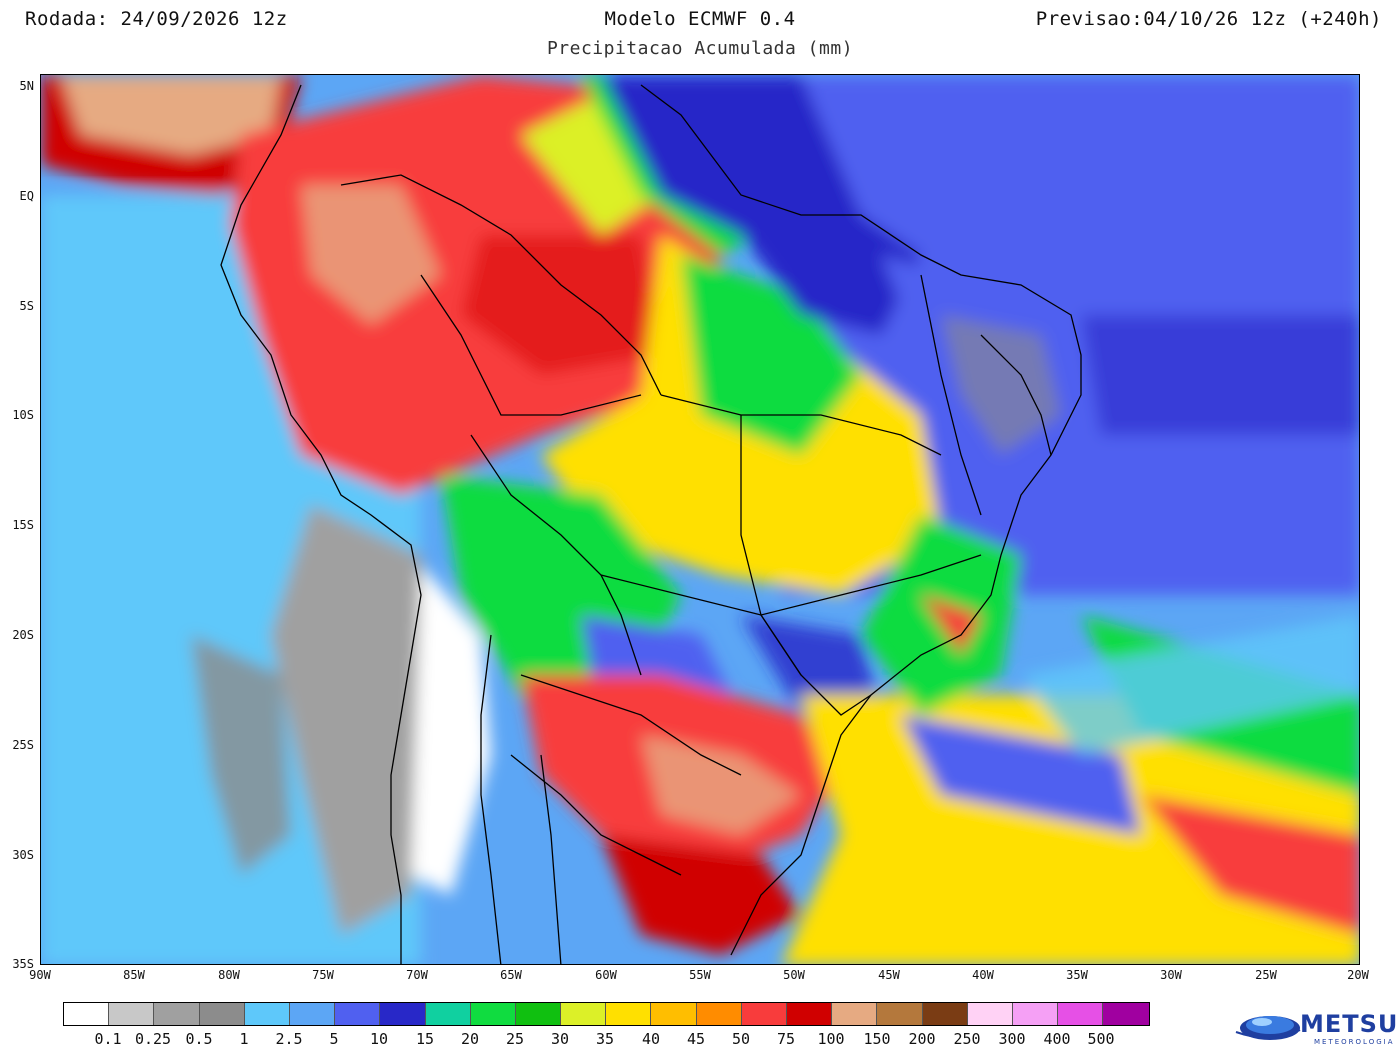  What do you see at coordinates (425, 1039) in the screenshot?
I see `colorbar-tick: 15` at bounding box center [425, 1039].